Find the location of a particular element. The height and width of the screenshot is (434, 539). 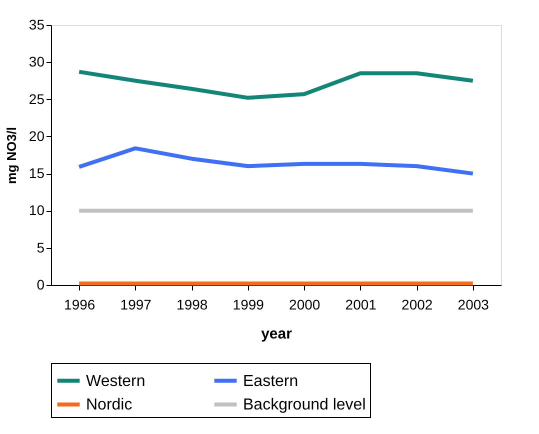

x-tick-label: 1998 is located at coordinates (192, 304).